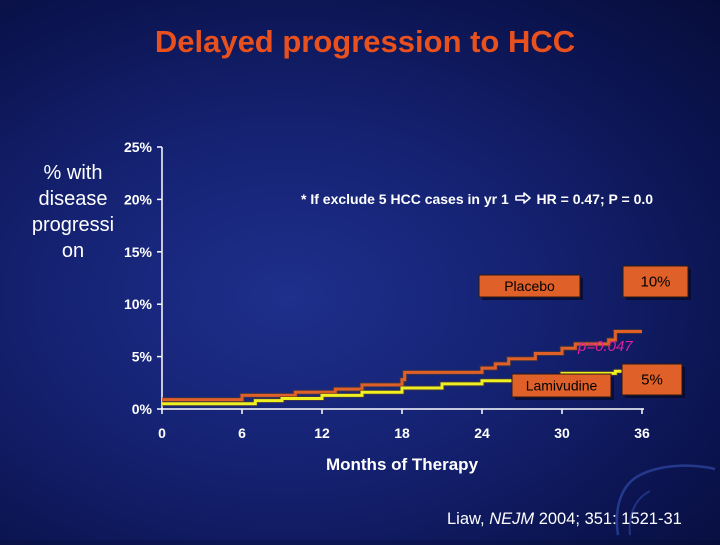 This screenshot has height=545, width=720. Describe the element at coordinates (142, 409) in the screenshot. I see `y-tick-label: 0%` at that location.